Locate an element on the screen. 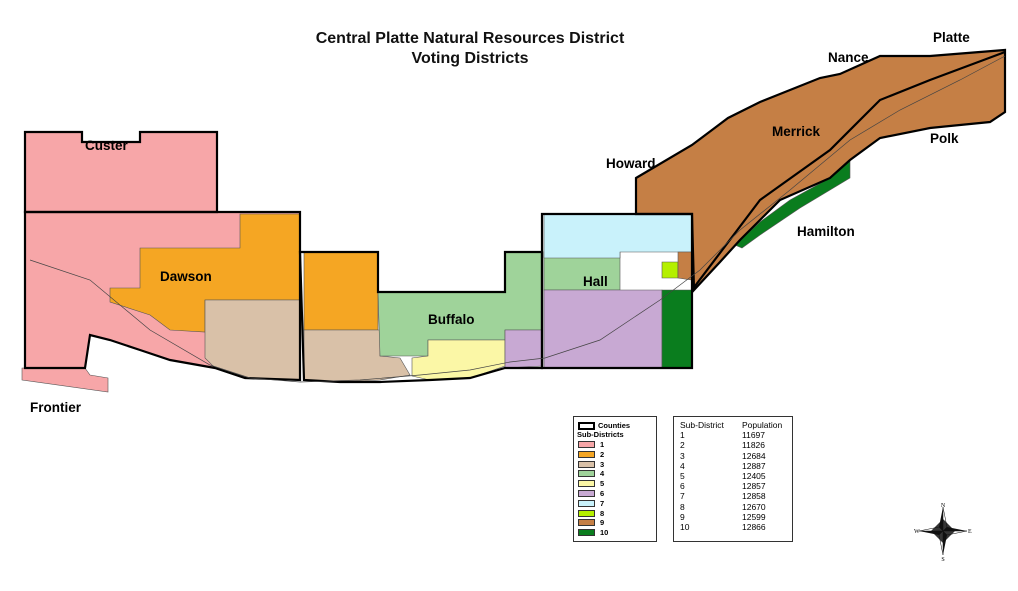 The image size is (1018, 591). header-population: Population is located at coordinates (762, 425).